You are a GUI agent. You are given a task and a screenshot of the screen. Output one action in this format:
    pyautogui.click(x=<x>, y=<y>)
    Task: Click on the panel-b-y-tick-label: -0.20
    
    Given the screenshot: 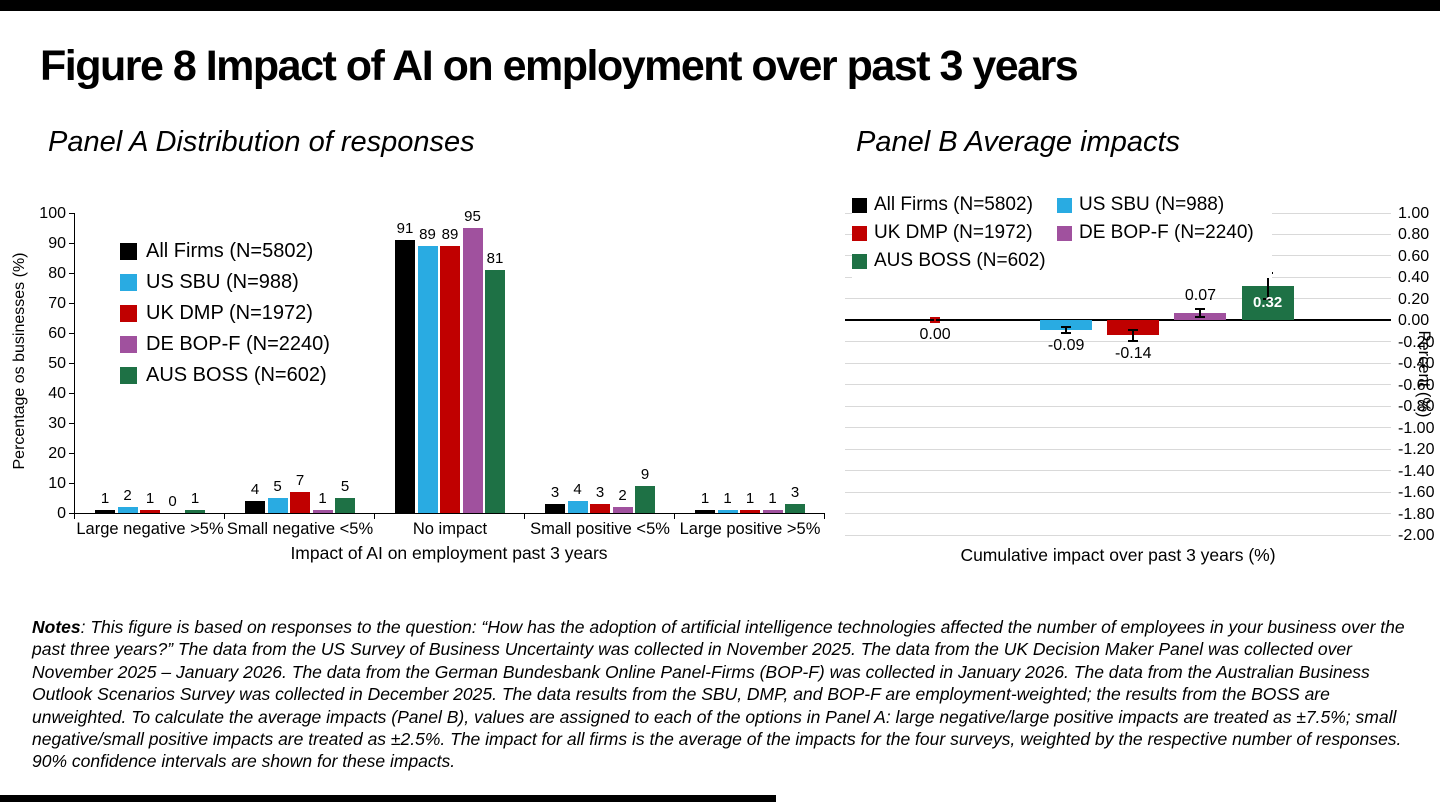 What is the action you would take?
    pyautogui.click(x=1416, y=342)
    